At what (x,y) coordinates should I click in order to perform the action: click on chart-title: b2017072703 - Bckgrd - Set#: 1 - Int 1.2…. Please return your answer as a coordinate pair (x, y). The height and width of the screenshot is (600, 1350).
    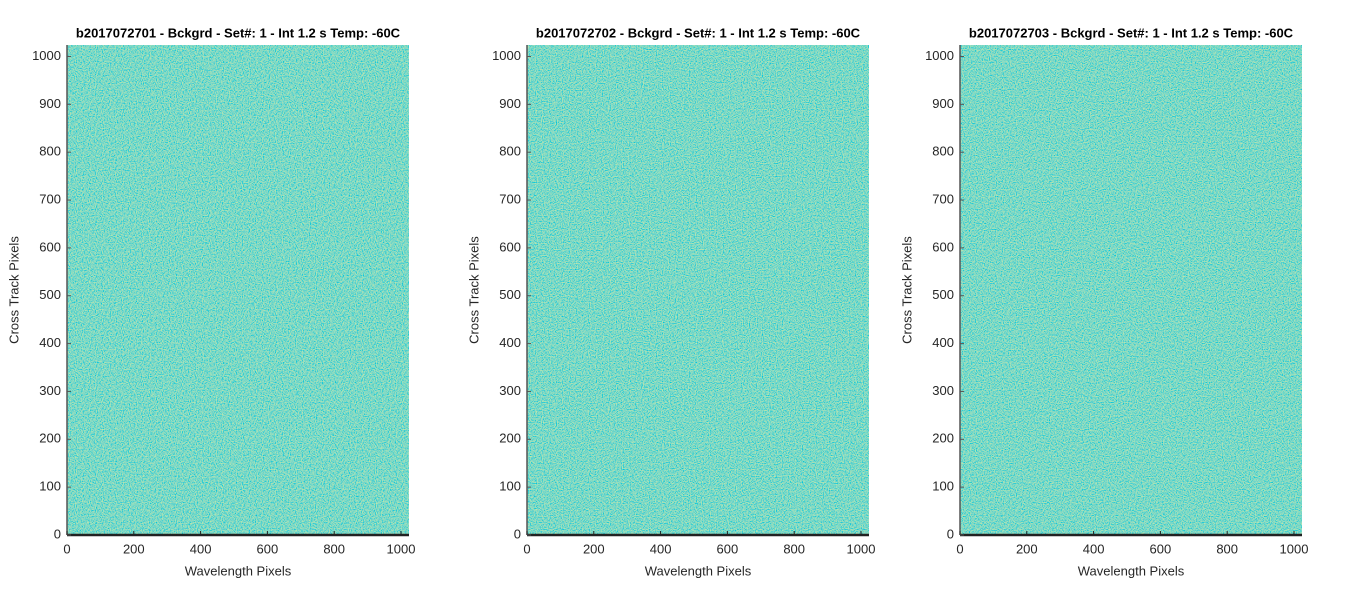
    Looking at the image, I should click on (1131, 32).